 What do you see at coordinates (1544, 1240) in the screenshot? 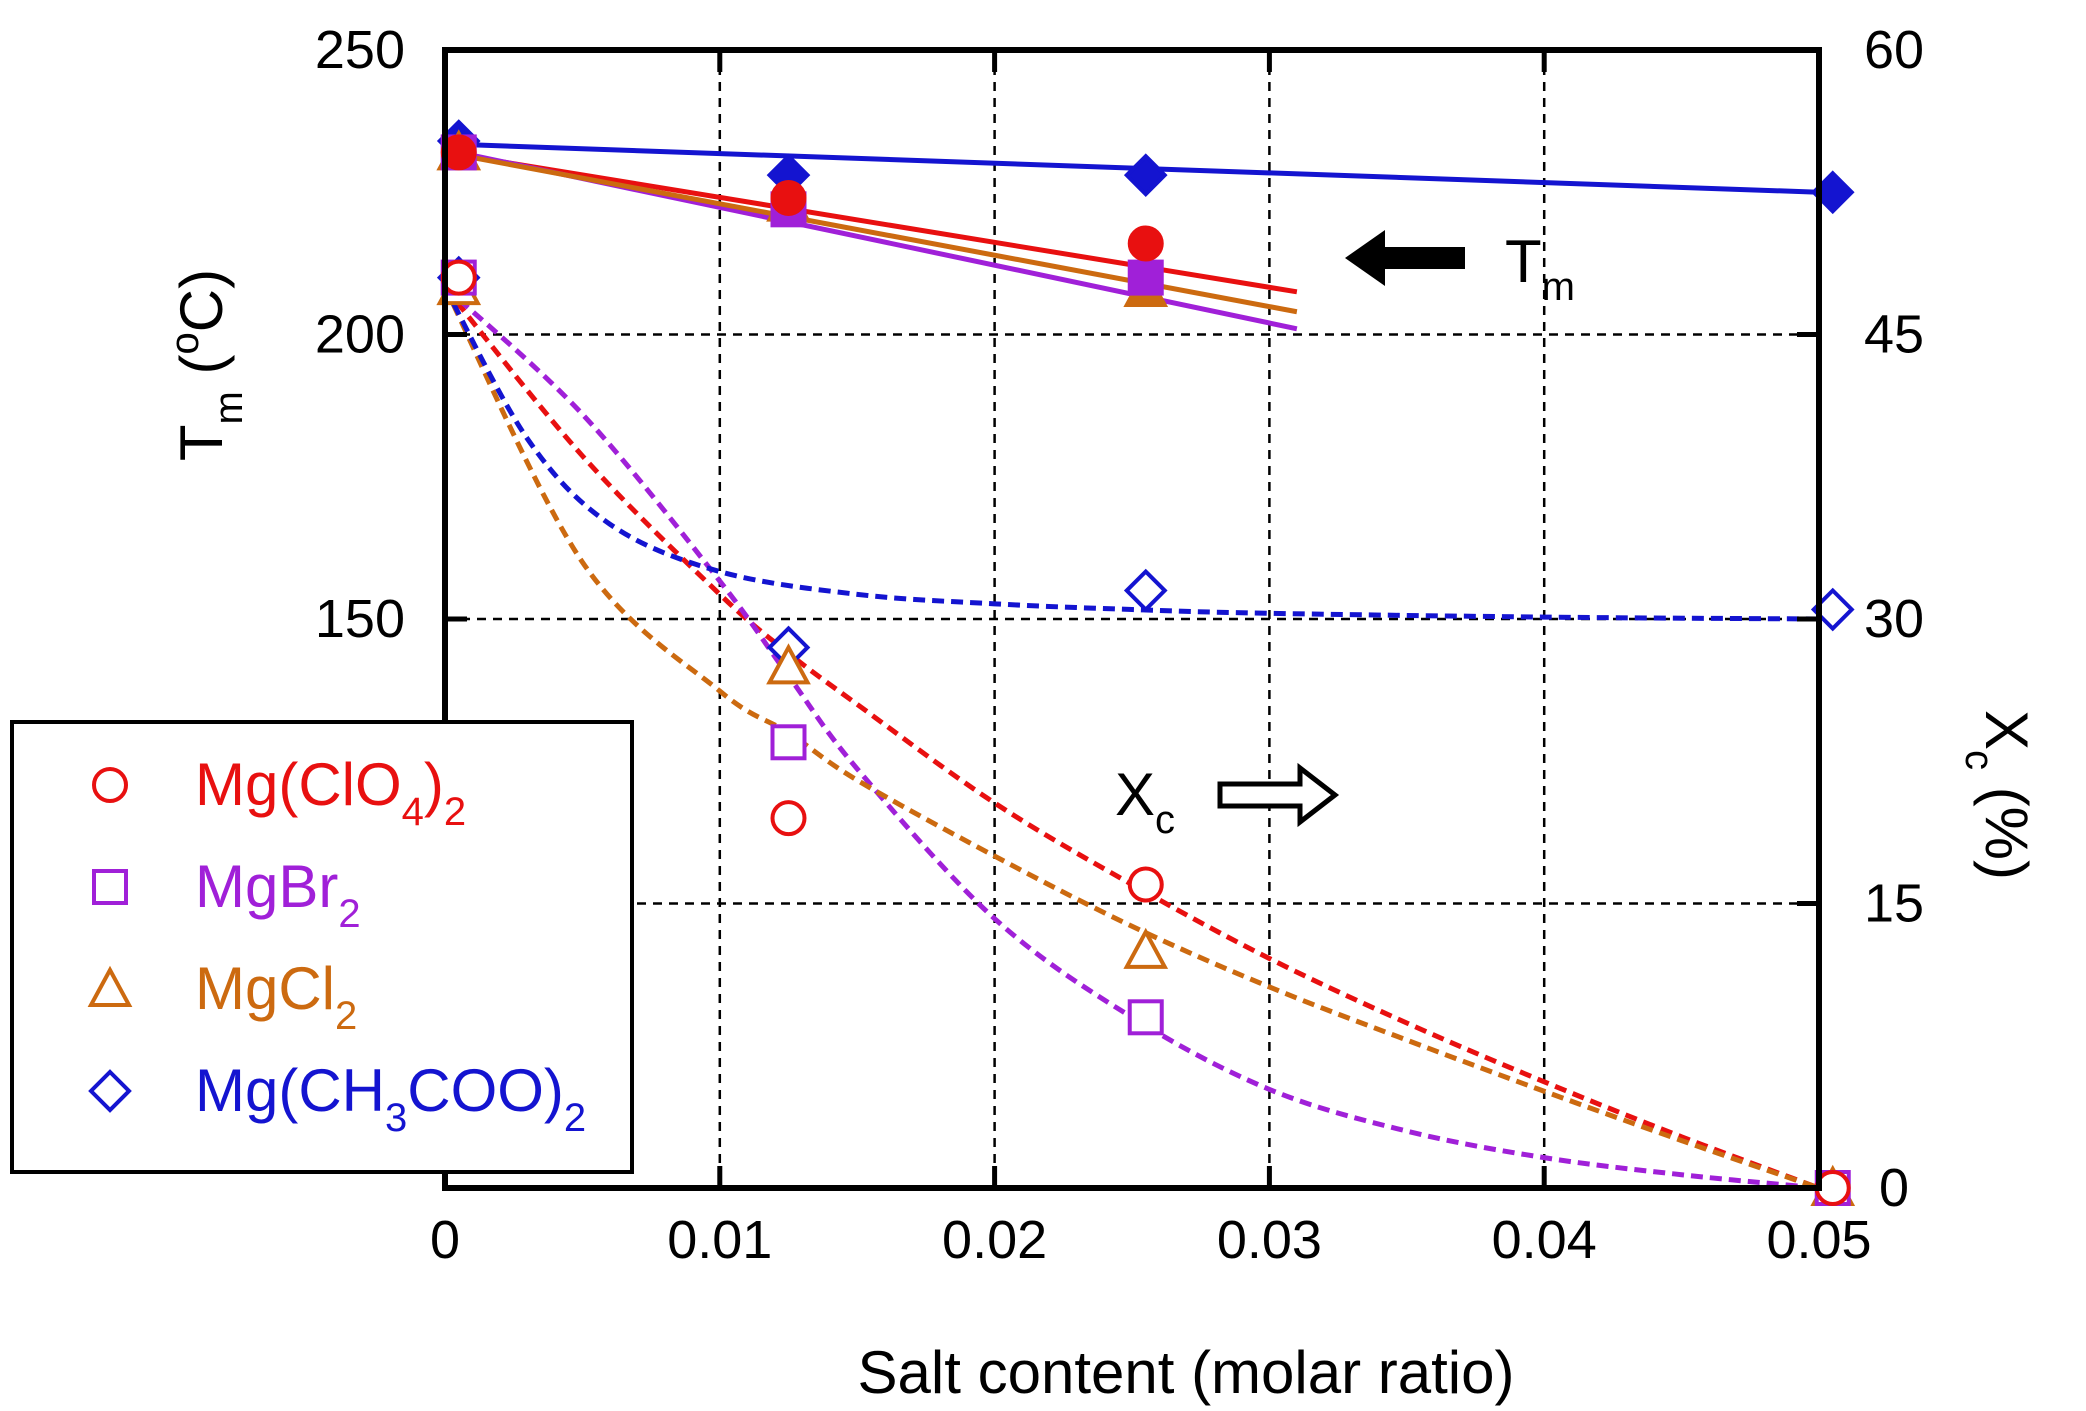
I see `x-tick-label: 0.04` at bounding box center [1544, 1240].